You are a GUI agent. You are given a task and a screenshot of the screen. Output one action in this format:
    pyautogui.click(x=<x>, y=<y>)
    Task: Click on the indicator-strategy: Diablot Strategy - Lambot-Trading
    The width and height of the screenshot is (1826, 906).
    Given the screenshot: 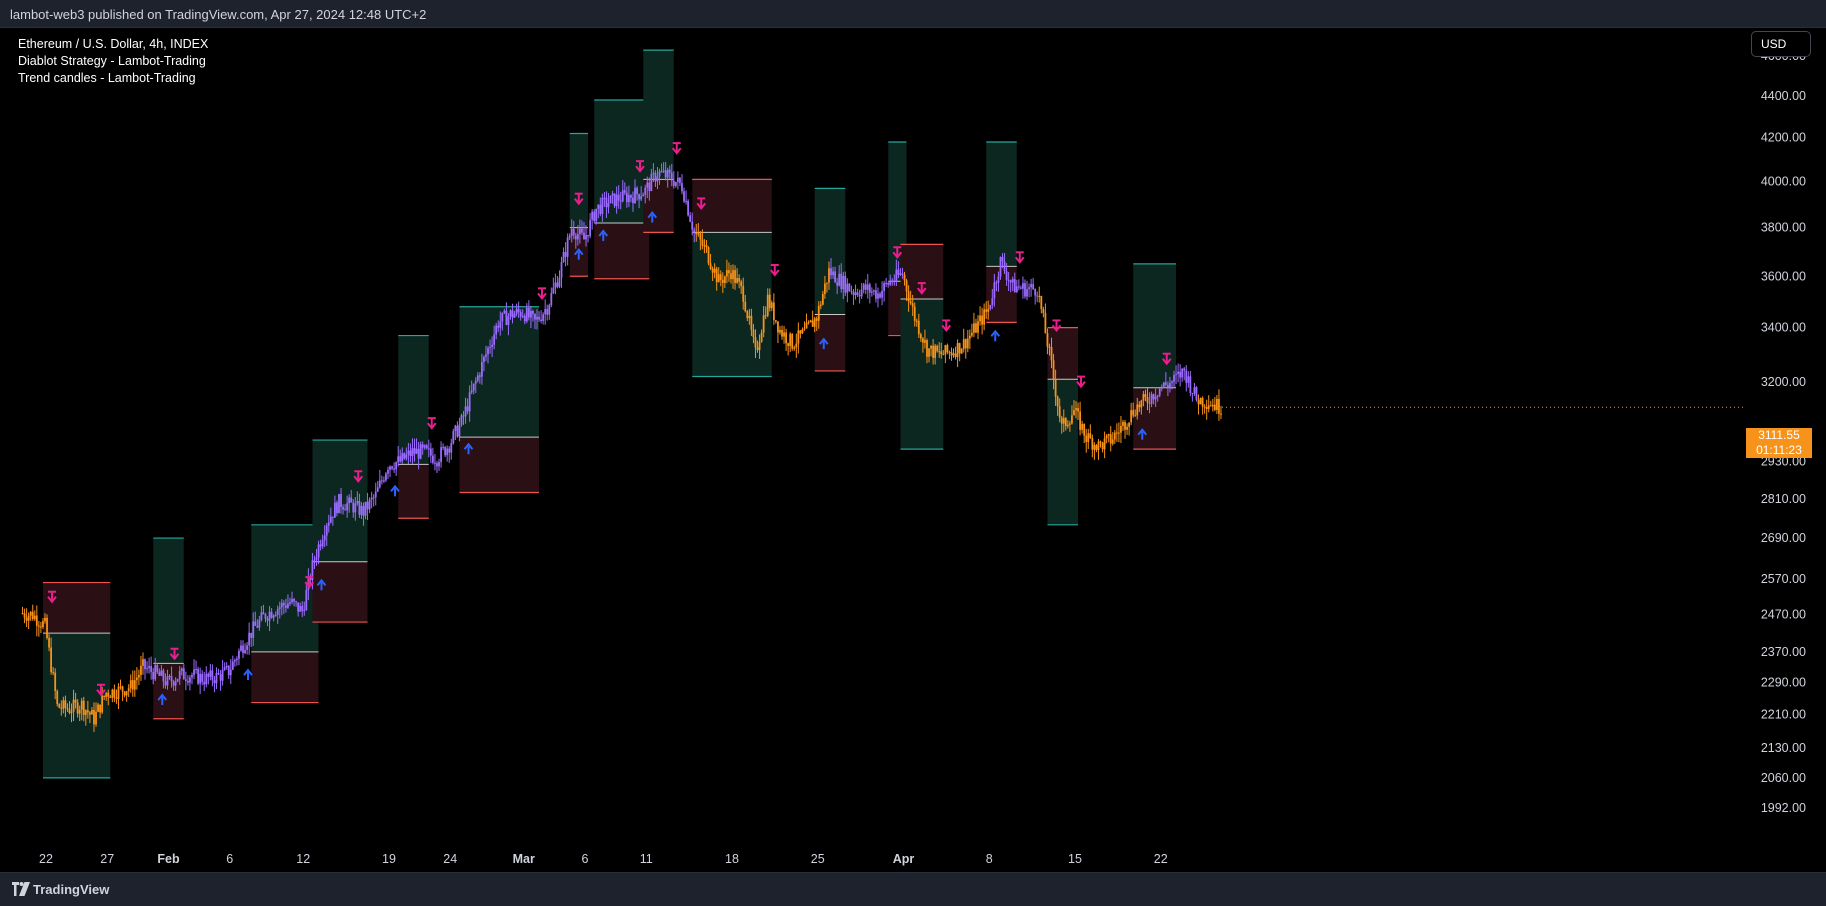 What is the action you would take?
    pyautogui.click(x=112, y=61)
    